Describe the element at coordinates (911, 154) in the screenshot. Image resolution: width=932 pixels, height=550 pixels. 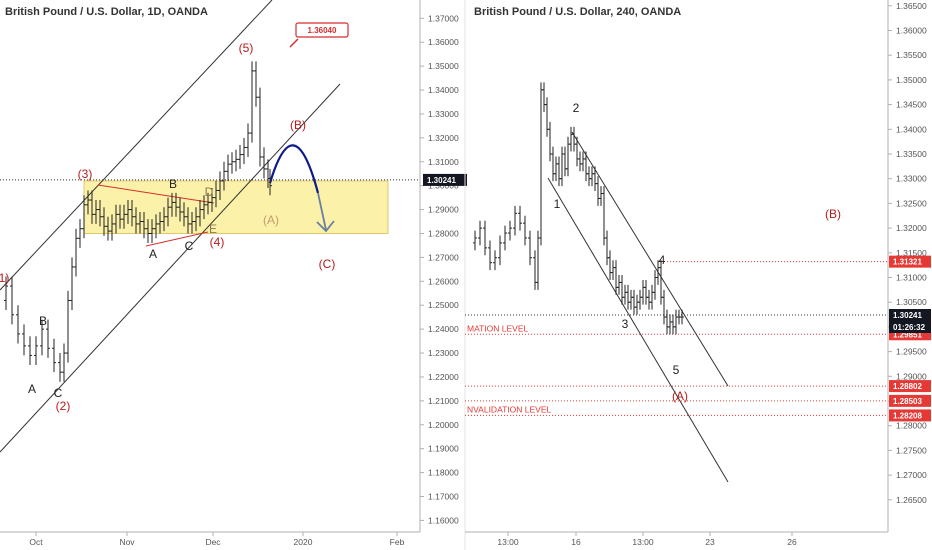
I see `h4-price-tick-label: 1.33500` at that location.